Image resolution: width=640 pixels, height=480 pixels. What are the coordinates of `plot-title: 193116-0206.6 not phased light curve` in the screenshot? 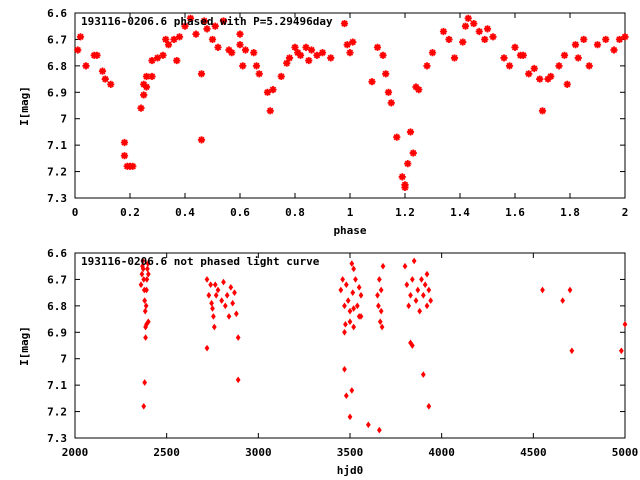 It's located at (200, 261).